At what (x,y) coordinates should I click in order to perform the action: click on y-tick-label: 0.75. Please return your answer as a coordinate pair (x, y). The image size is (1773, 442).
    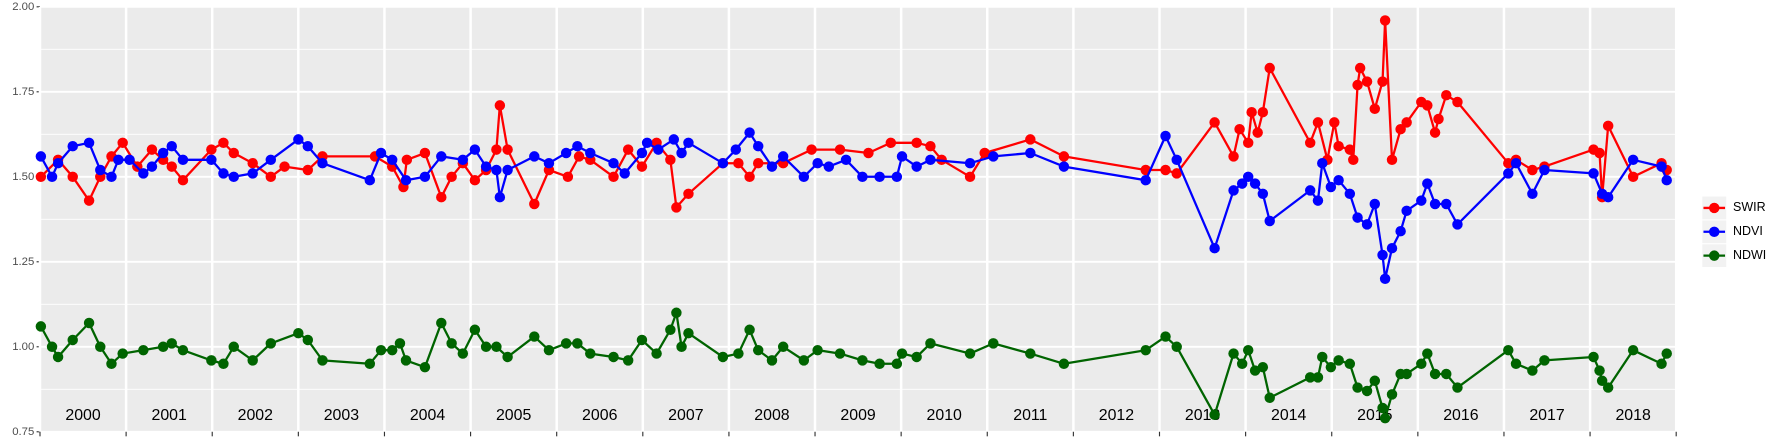
    Looking at the image, I should click on (23, 432).